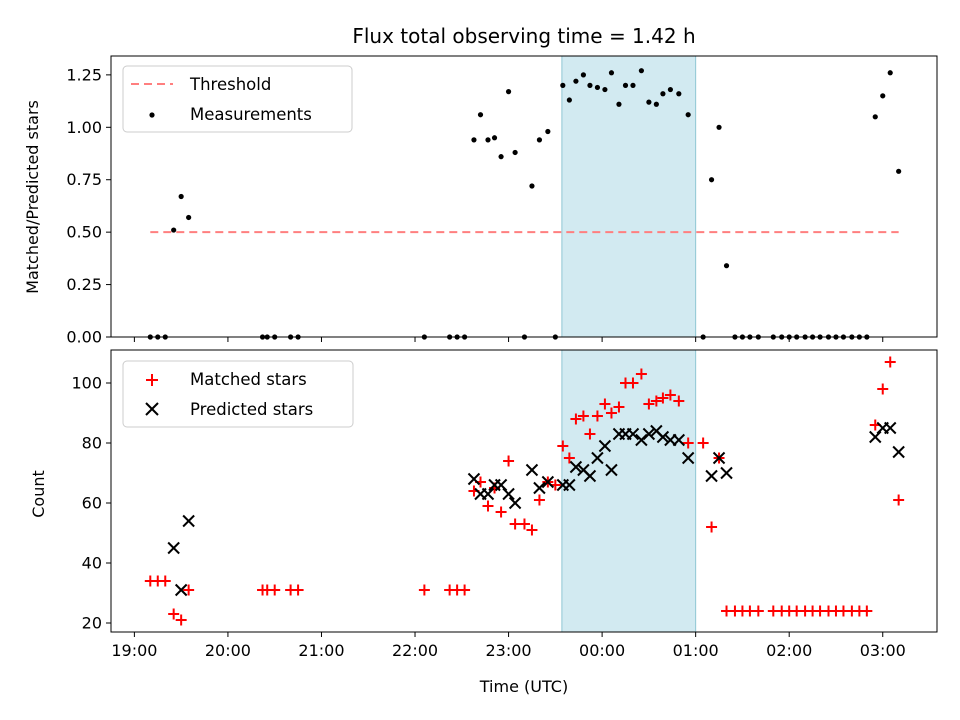  Describe the element at coordinates (883, 650) in the screenshot. I see `xtick-label-8: 03:00` at that location.